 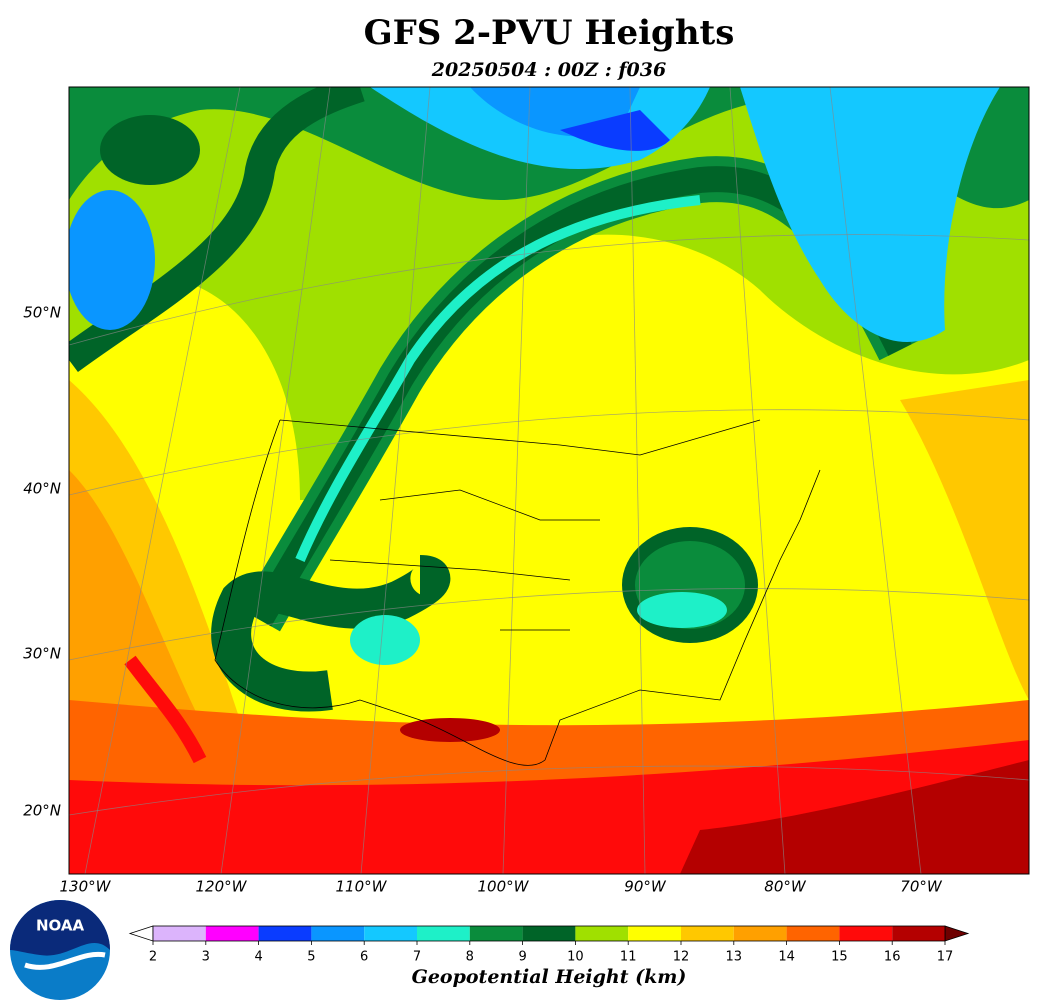 I want to click on colorbar-tick-label: 17, so click(x=945, y=957).